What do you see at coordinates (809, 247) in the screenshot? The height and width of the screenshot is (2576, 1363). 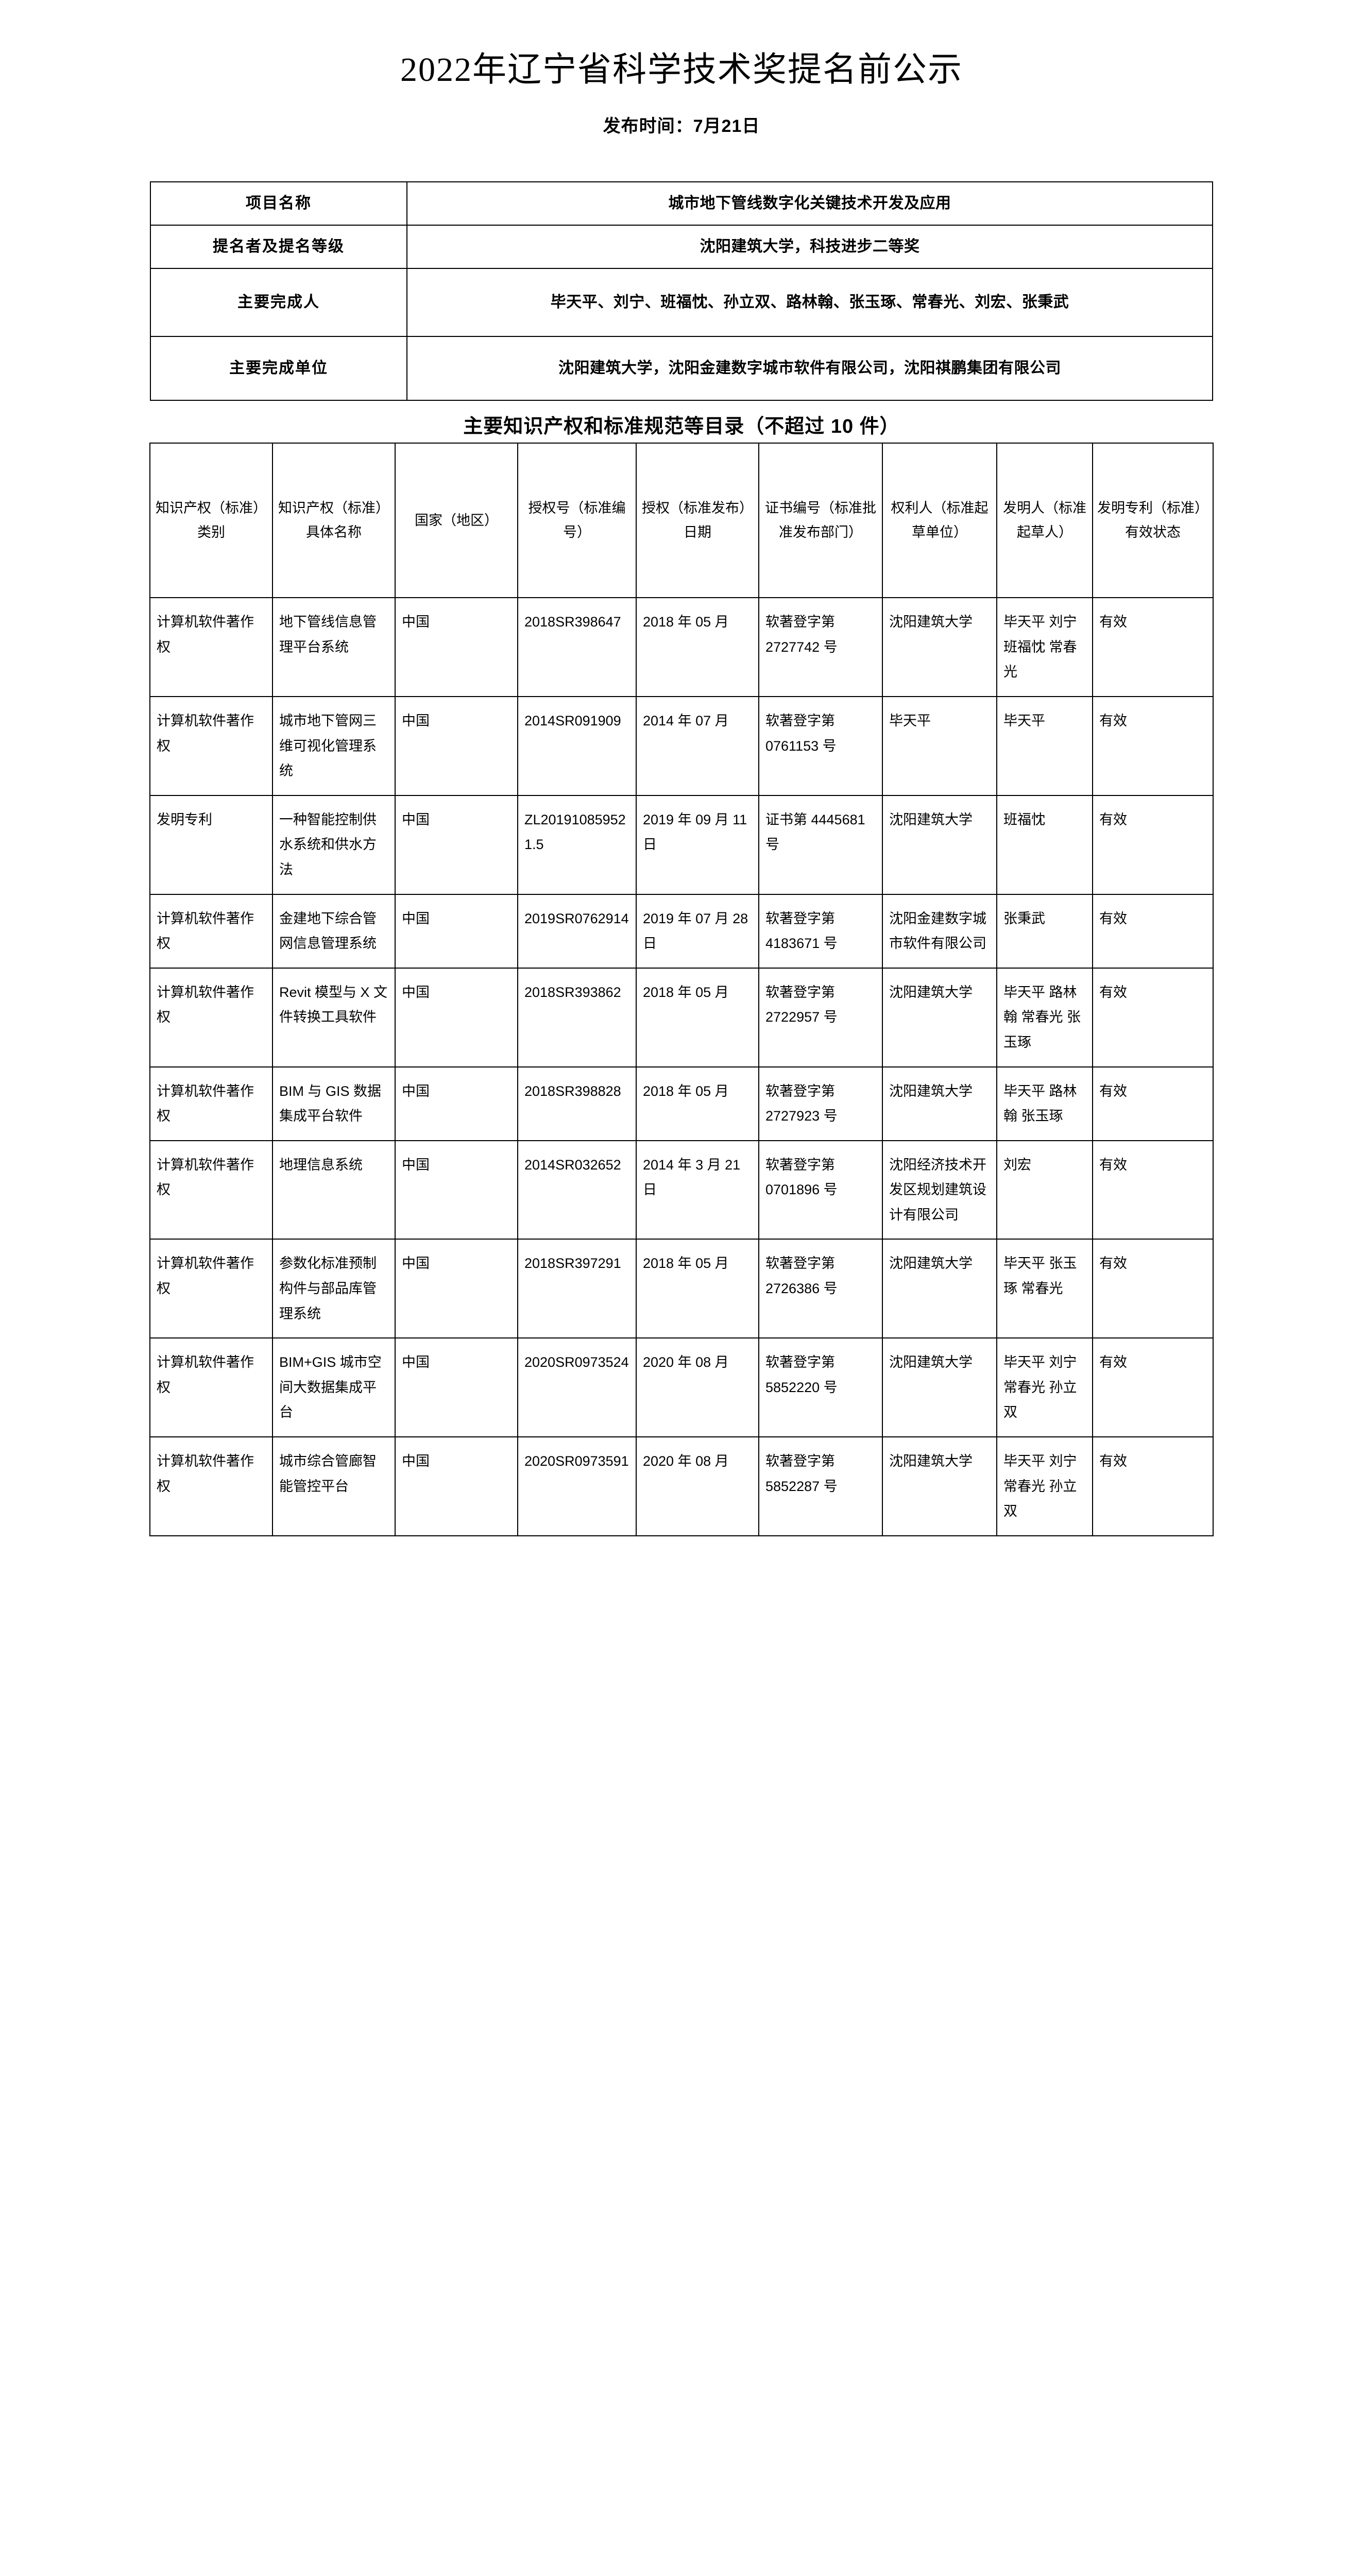 I see `info-value-nominator: 沈阳建筑大学，科技进步二等奖` at bounding box center [809, 247].